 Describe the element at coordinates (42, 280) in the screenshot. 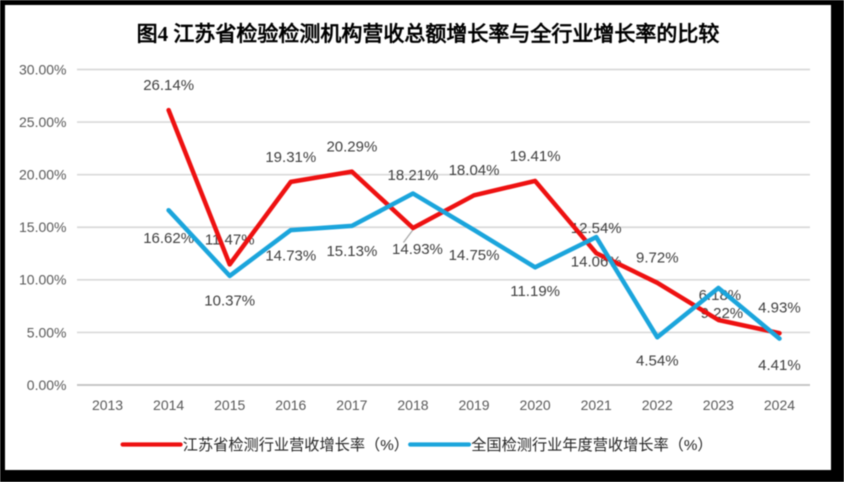

I see `y-tick-label: 10.00%` at that location.